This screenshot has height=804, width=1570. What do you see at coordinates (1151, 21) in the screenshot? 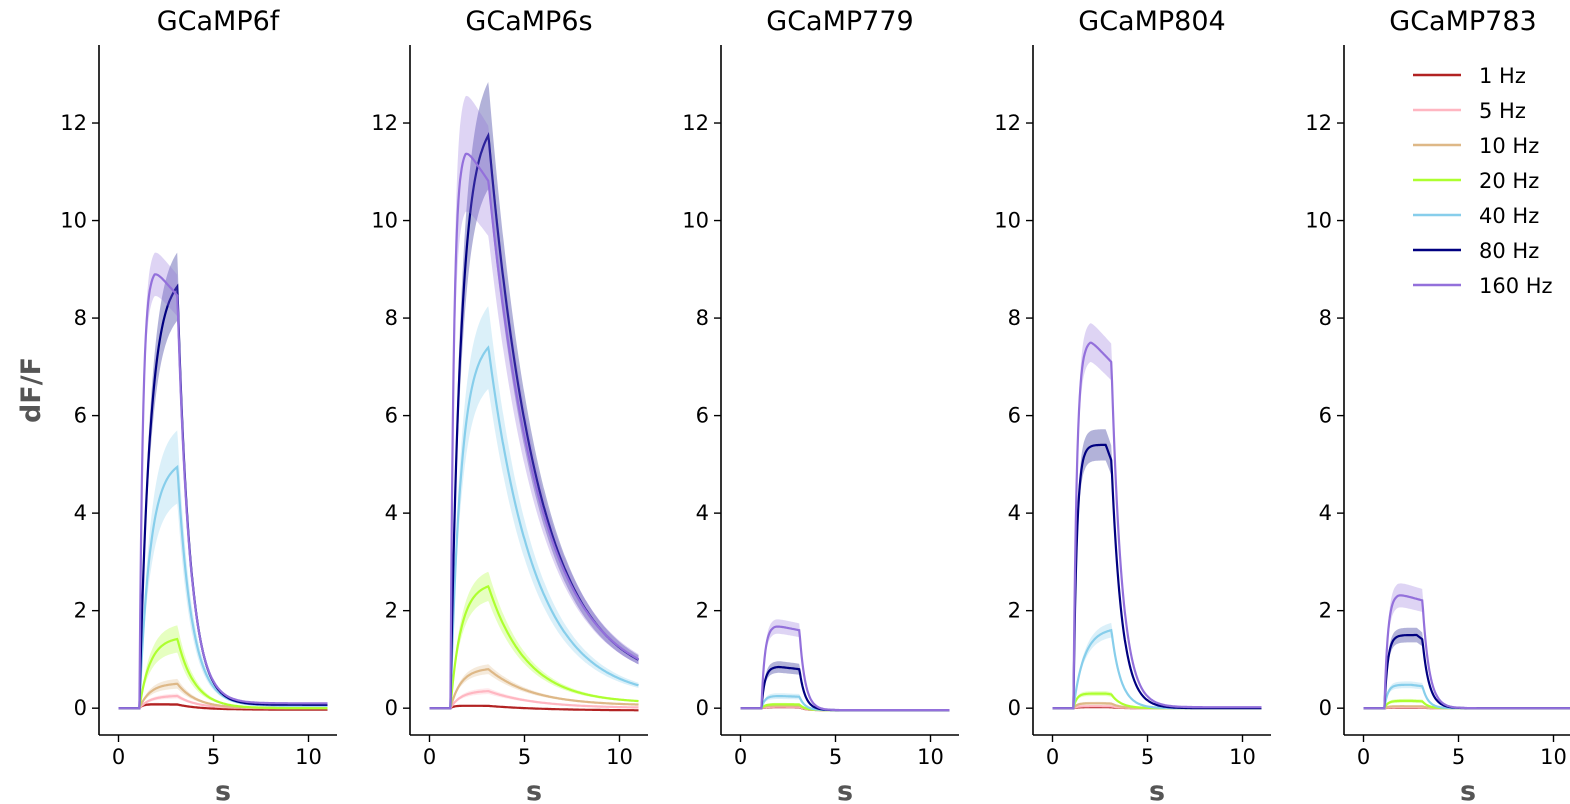
I see `panel-title: GCaMP804` at bounding box center [1151, 21].